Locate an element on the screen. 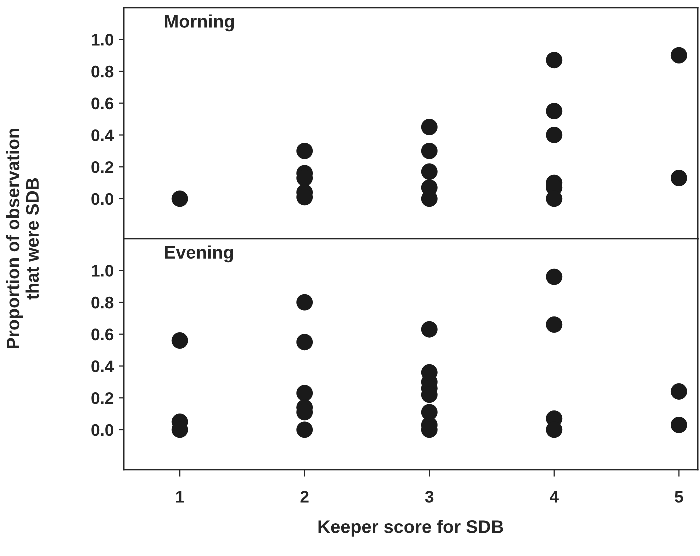 Image resolution: width=700 pixels, height=556 pixels. chart-title: Morning is located at coordinates (199, 23).